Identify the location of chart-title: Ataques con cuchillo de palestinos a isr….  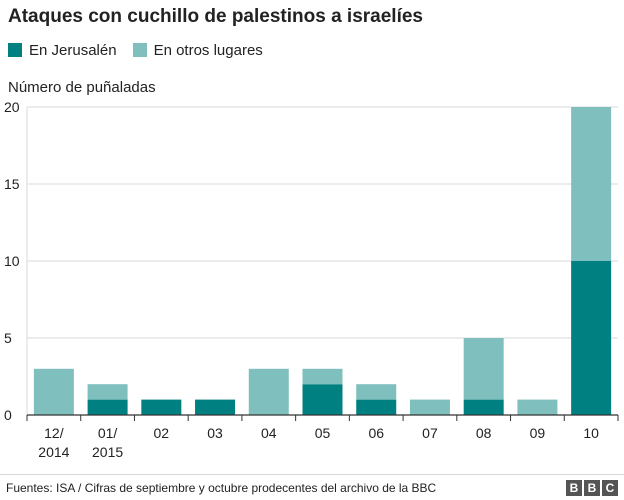
(215, 16).